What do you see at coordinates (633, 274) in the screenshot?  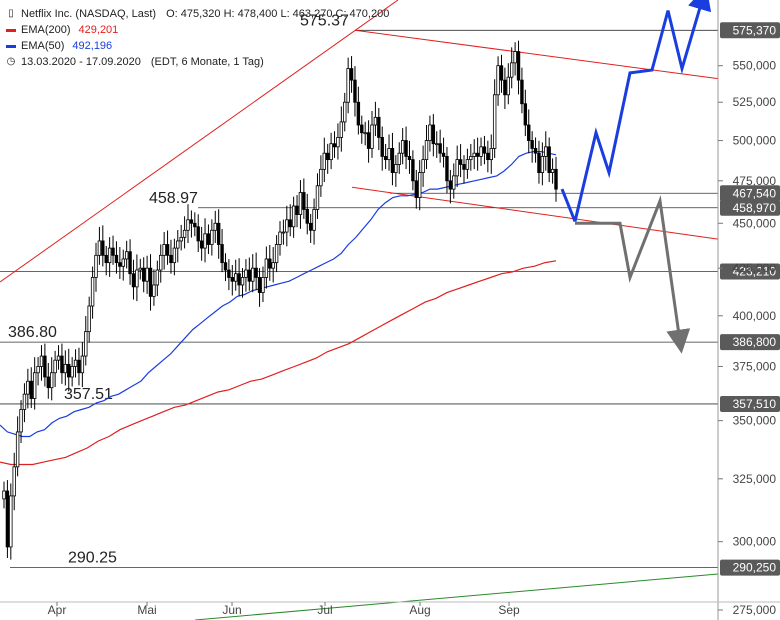 I see `bearish-scenario-arrow` at bounding box center [633, 274].